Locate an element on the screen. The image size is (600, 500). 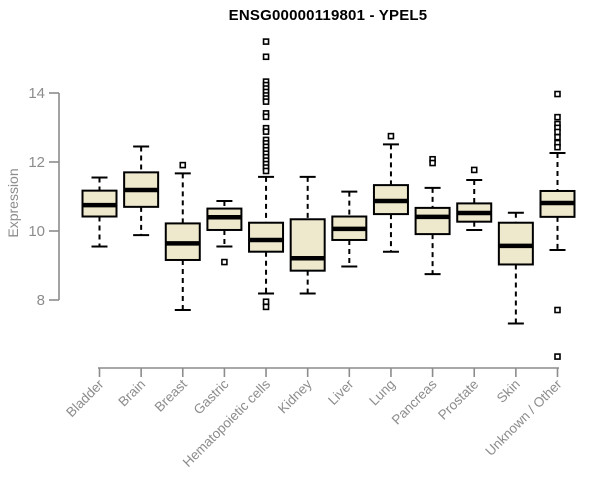
x-category-label: Gastric is located at coordinates (211, 396).